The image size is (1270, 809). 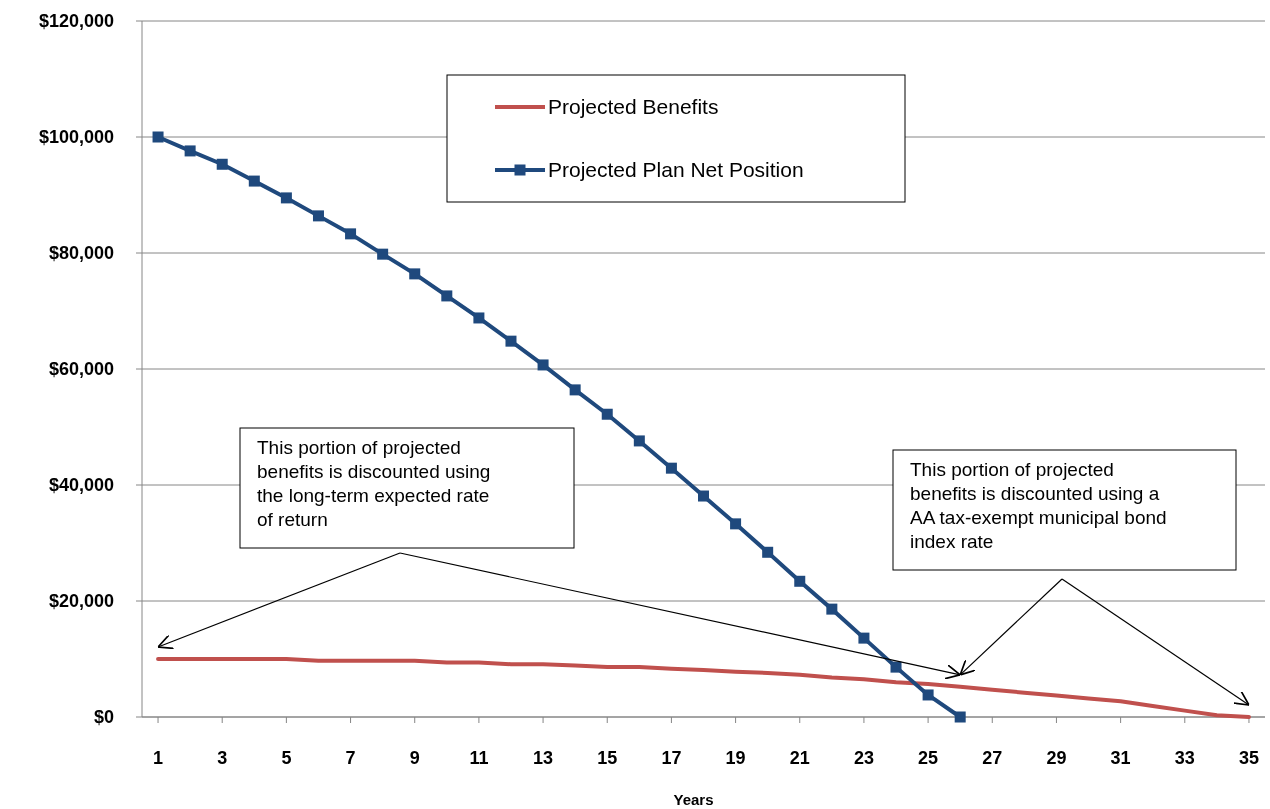 I want to click on x-tick-label: 13, so click(x=543, y=758).